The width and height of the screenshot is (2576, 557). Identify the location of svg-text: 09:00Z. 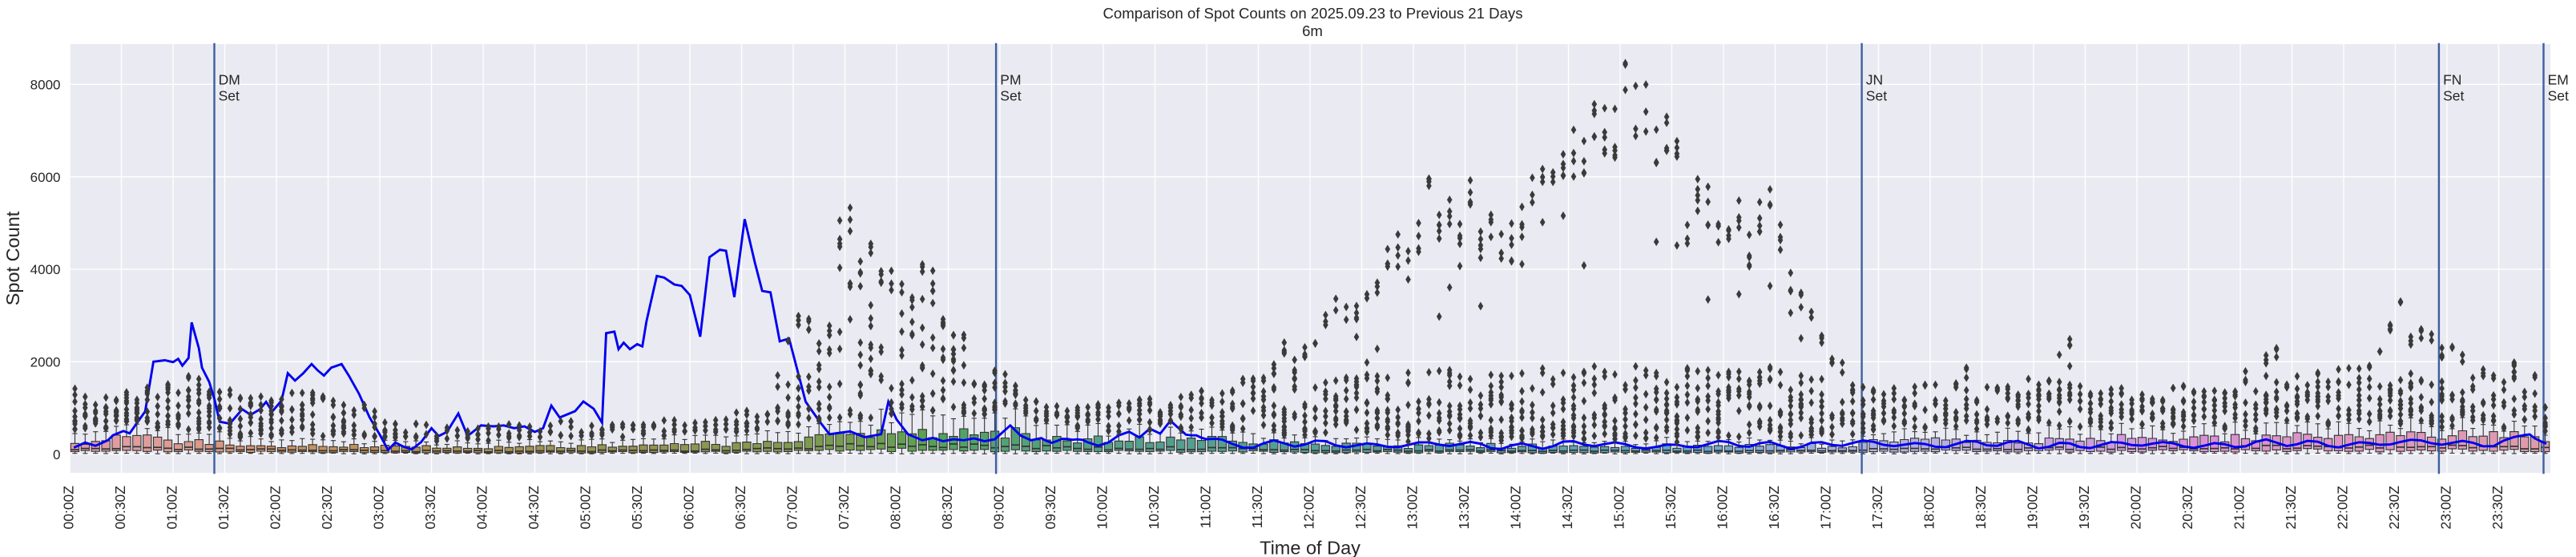
(999, 508).